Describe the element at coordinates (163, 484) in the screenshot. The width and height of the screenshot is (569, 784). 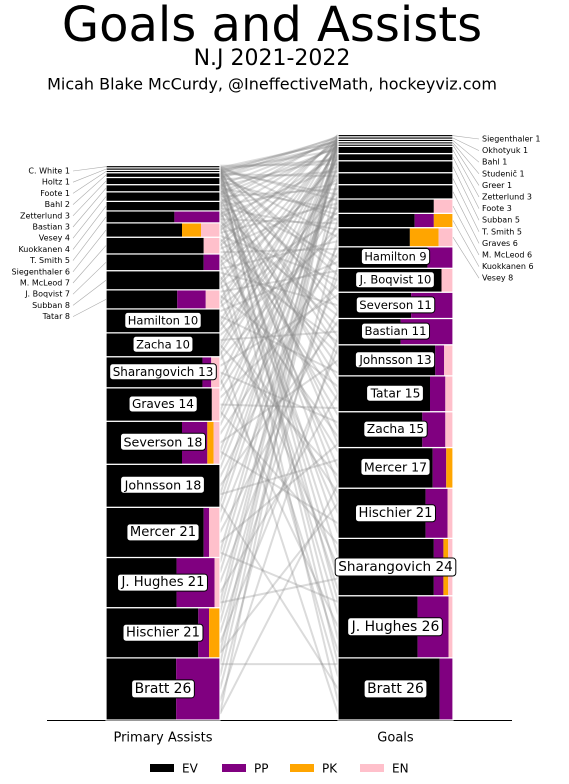
I see `bar-label: Johnsson 18` at that location.